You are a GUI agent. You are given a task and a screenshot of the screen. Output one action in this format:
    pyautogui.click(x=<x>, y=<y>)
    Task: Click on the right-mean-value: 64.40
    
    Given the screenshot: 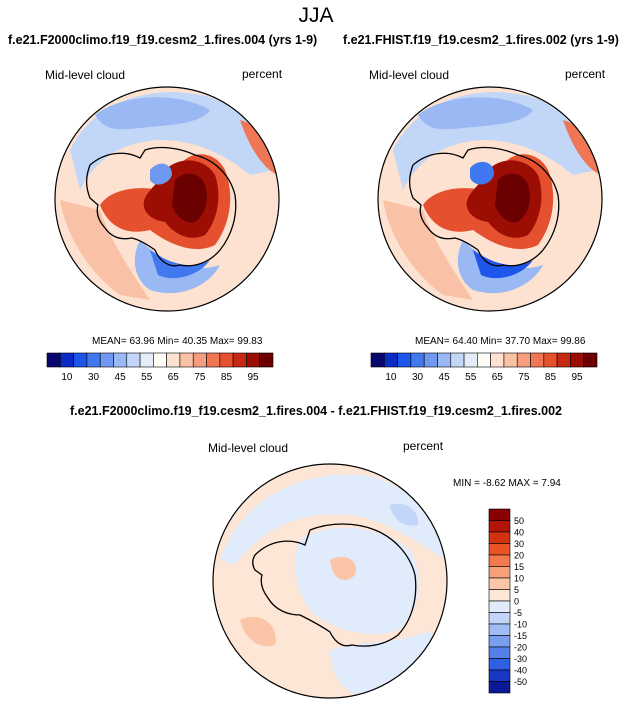 What is the action you would take?
    pyautogui.click(x=465, y=341)
    